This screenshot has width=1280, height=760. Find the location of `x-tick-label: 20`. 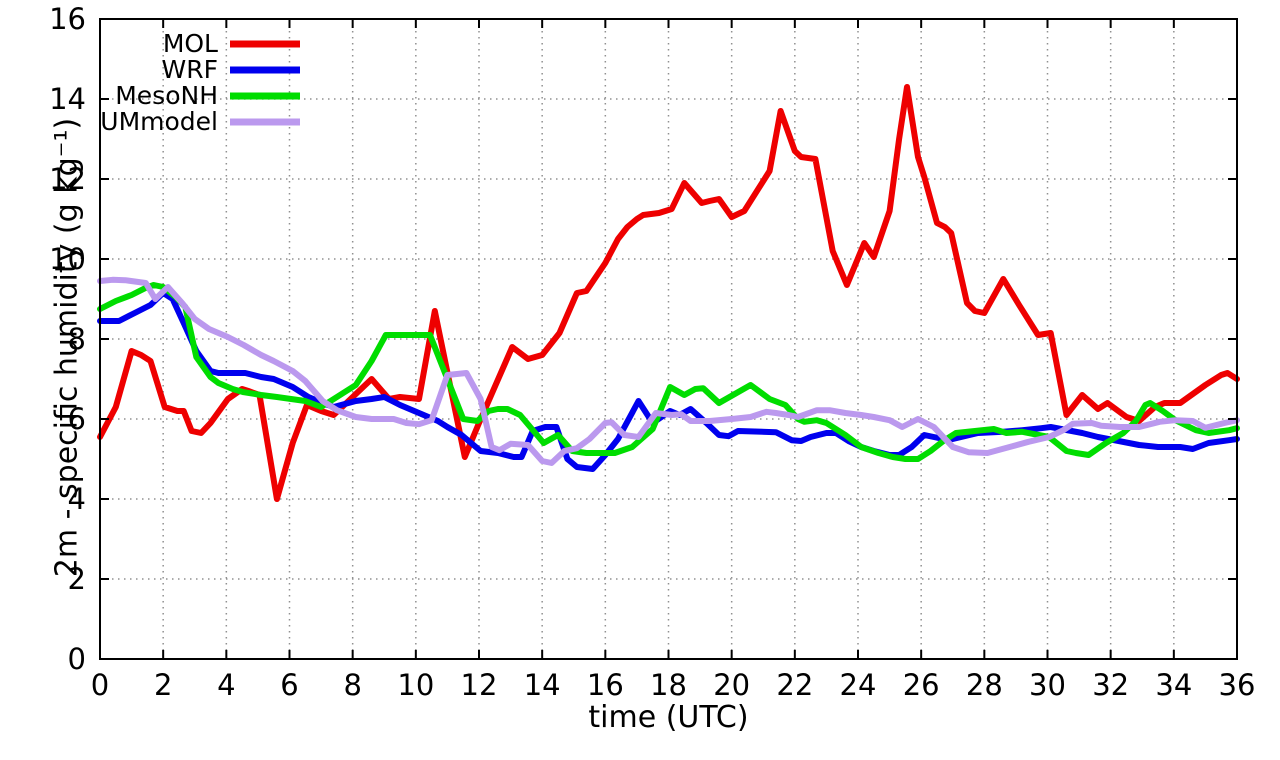

x-tick-label: 20 is located at coordinates (731, 685).